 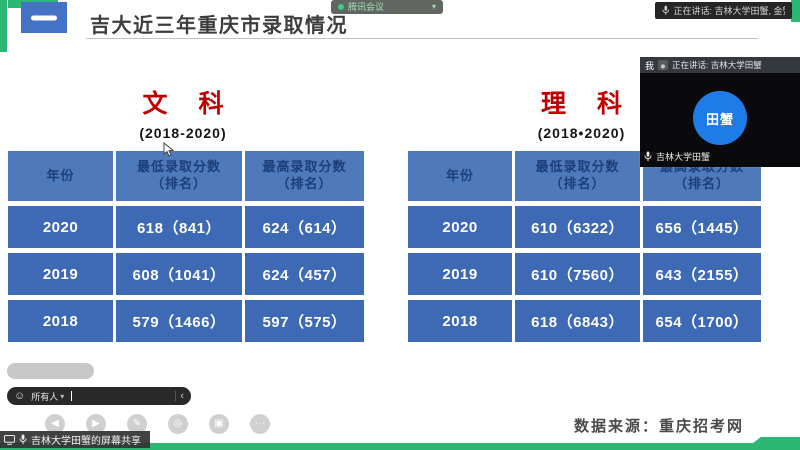 What do you see at coordinates (702, 321) in the screenshot?
I see `table-cell: 654（1700）` at bounding box center [702, 321].